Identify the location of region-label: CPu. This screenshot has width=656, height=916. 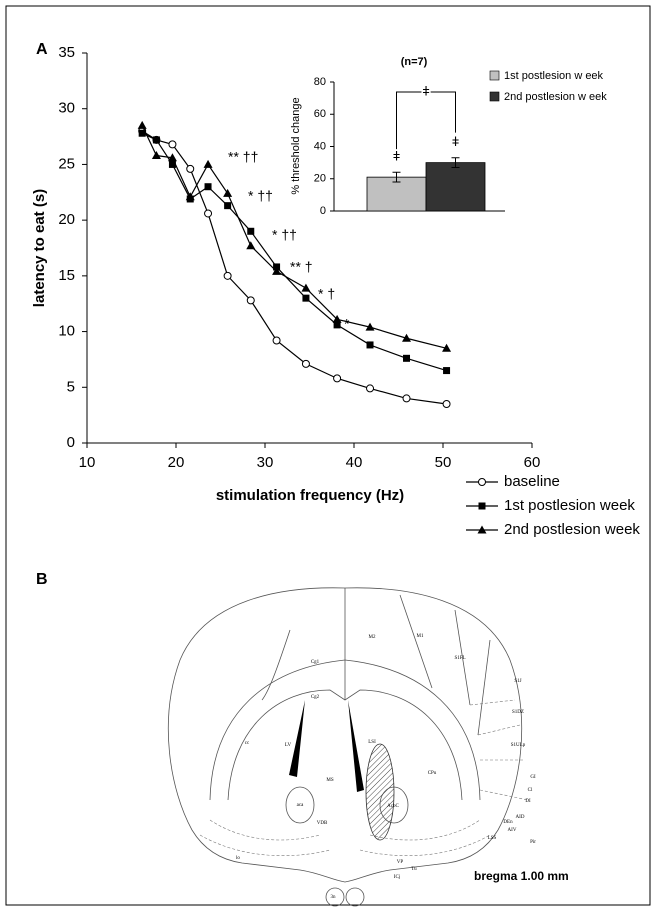
(432, 773).